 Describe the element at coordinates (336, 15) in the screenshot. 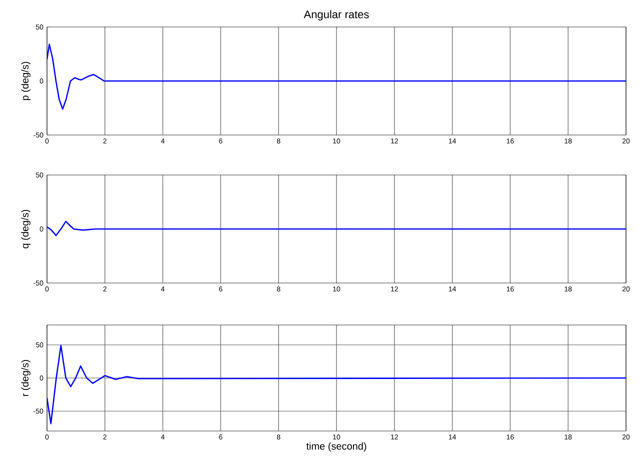

I see `chart-title: Angular rates` at that location.